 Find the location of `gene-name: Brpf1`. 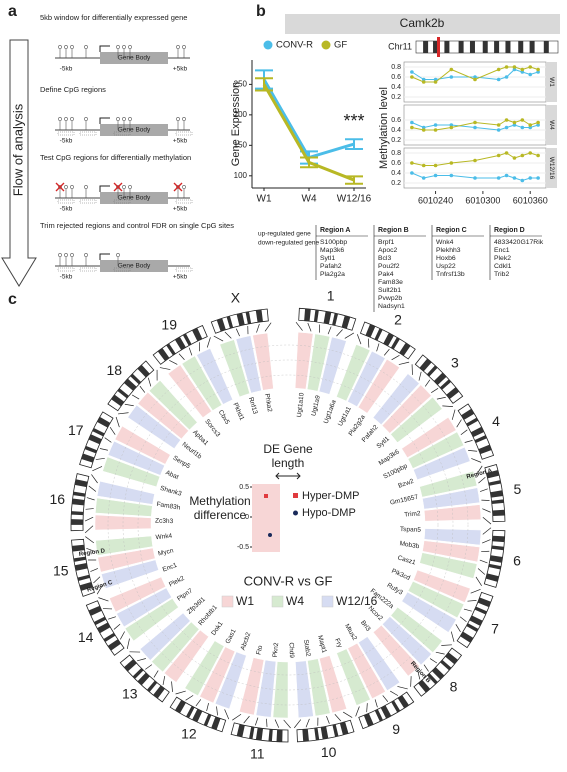

gene-name: Brpf1 is located at coordinates (386, 242).